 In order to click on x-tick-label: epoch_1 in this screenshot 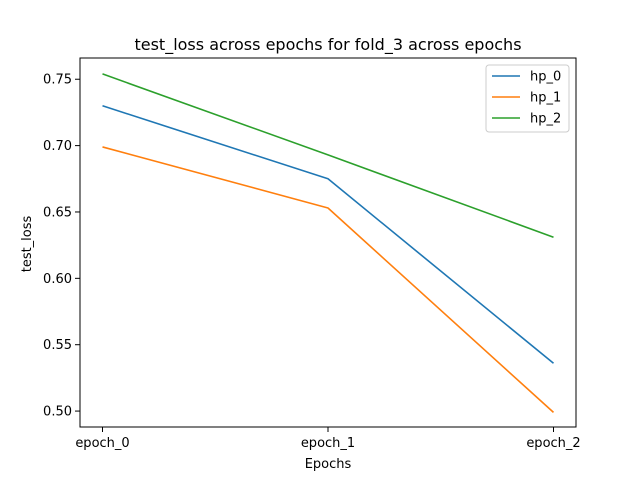, I will do `click(328, 443)`.